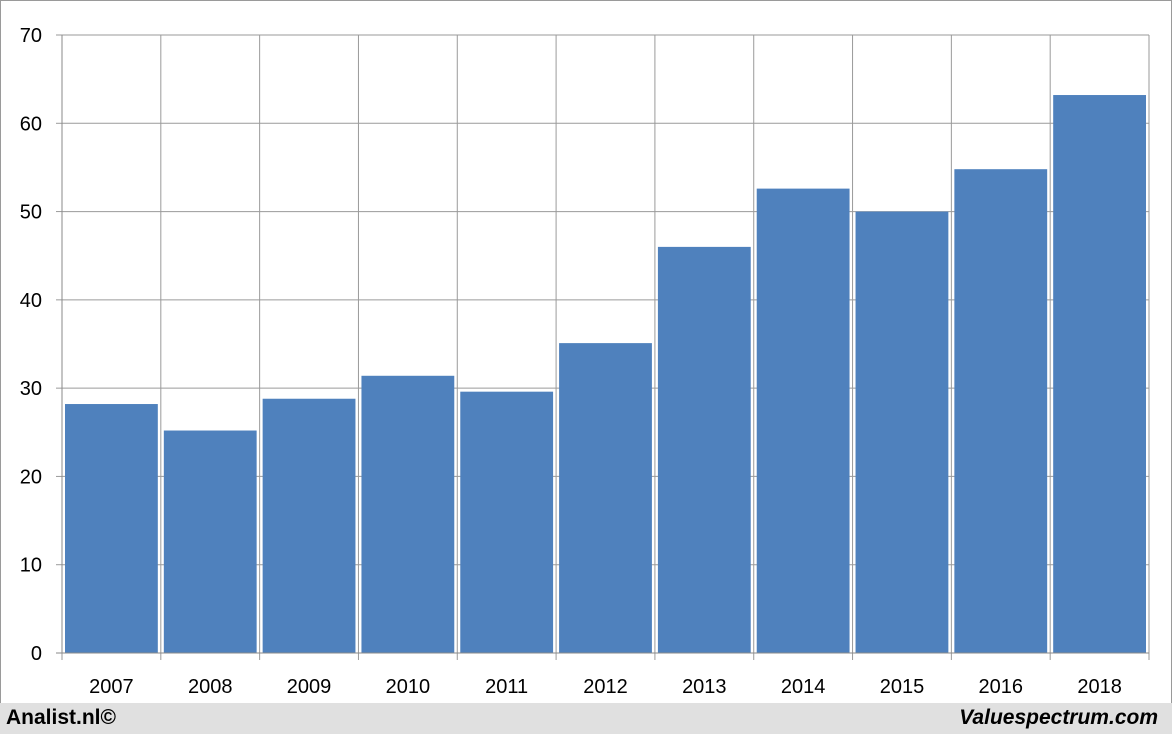 This screenshot has height=734, width=1172. I want to click on footer-bar: Analist.nl© Valuespectrum.com, so click(586, 718).